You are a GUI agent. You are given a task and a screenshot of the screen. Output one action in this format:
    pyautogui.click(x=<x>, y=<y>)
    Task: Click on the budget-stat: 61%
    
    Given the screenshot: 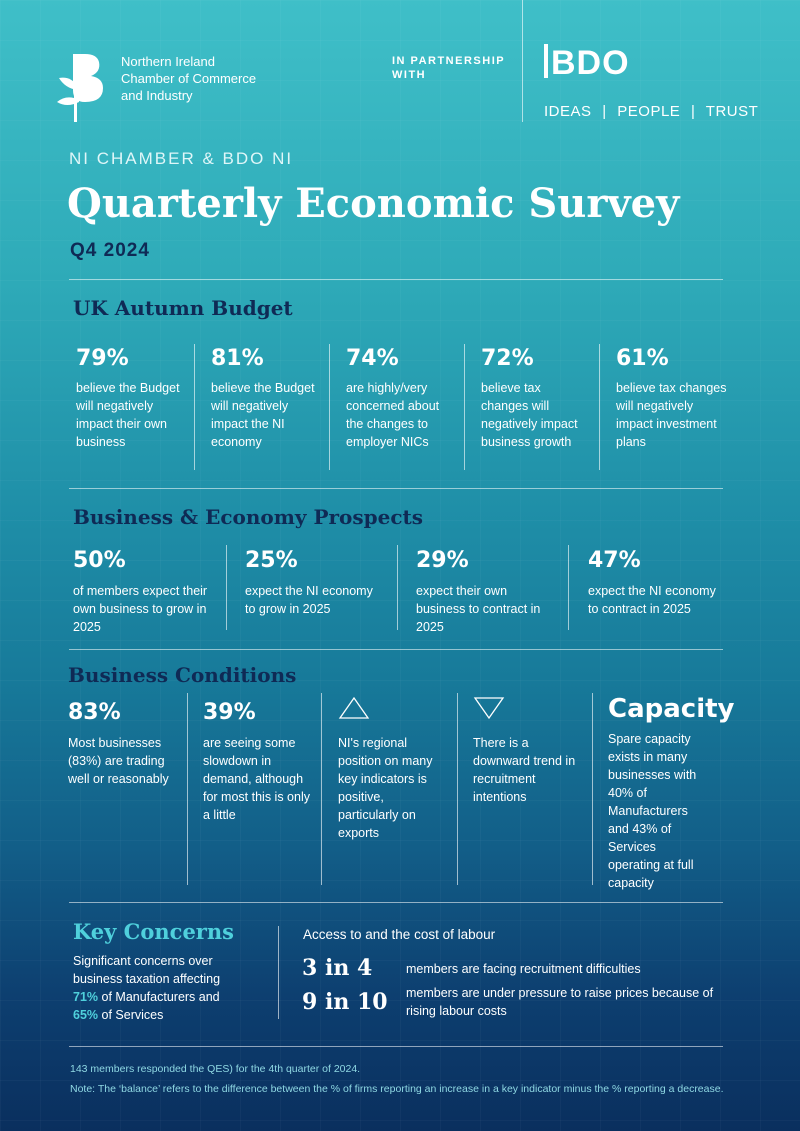 What is the action you would take?
    pyautogui.click(x=642, y=358)
    